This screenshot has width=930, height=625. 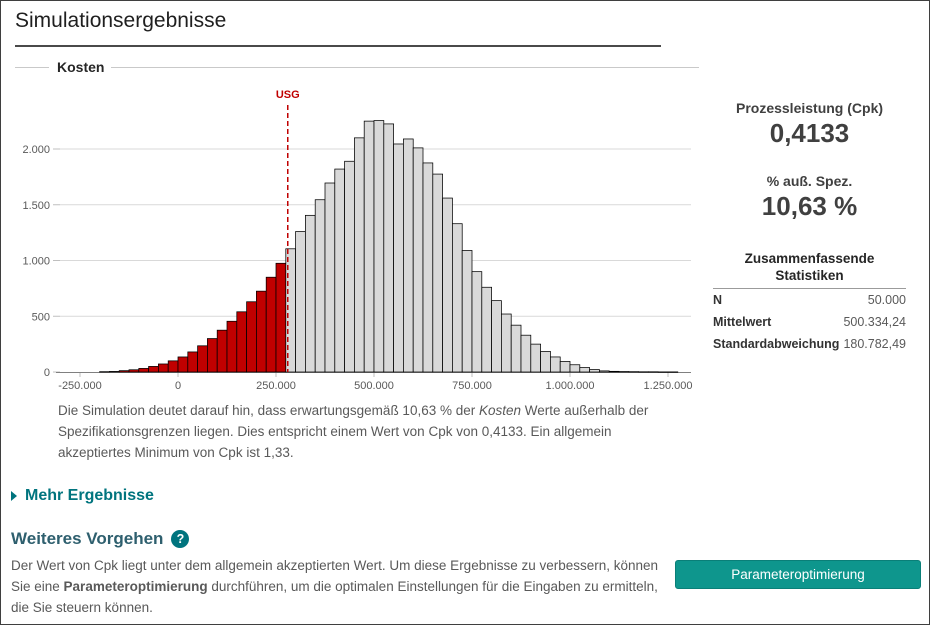 I want to click on more-results-link: Mehr Ergebnisse, so click(x=82, y=496).